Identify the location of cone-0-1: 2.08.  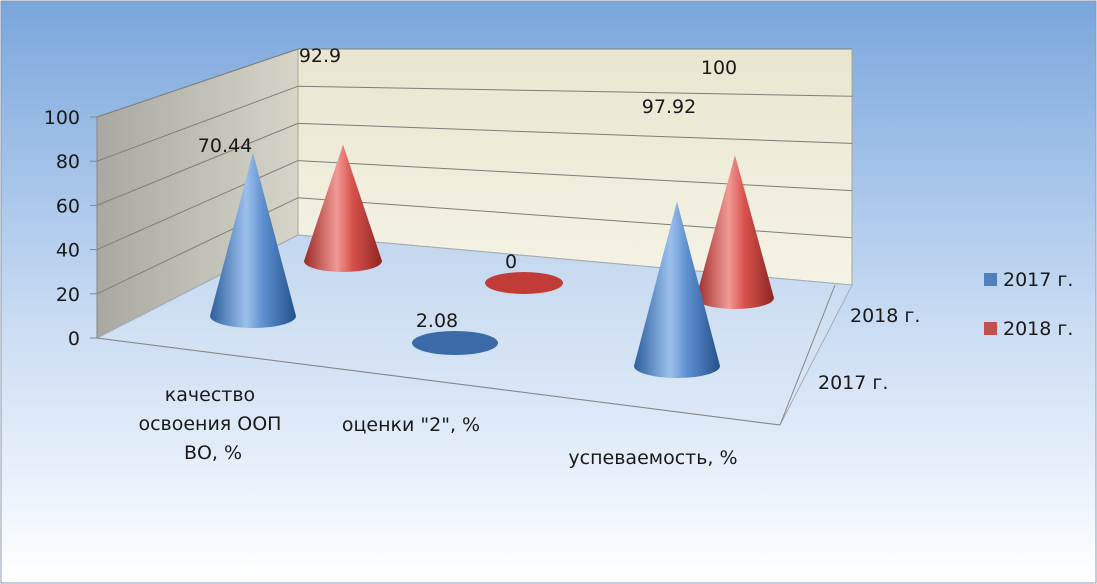
(455, 332).